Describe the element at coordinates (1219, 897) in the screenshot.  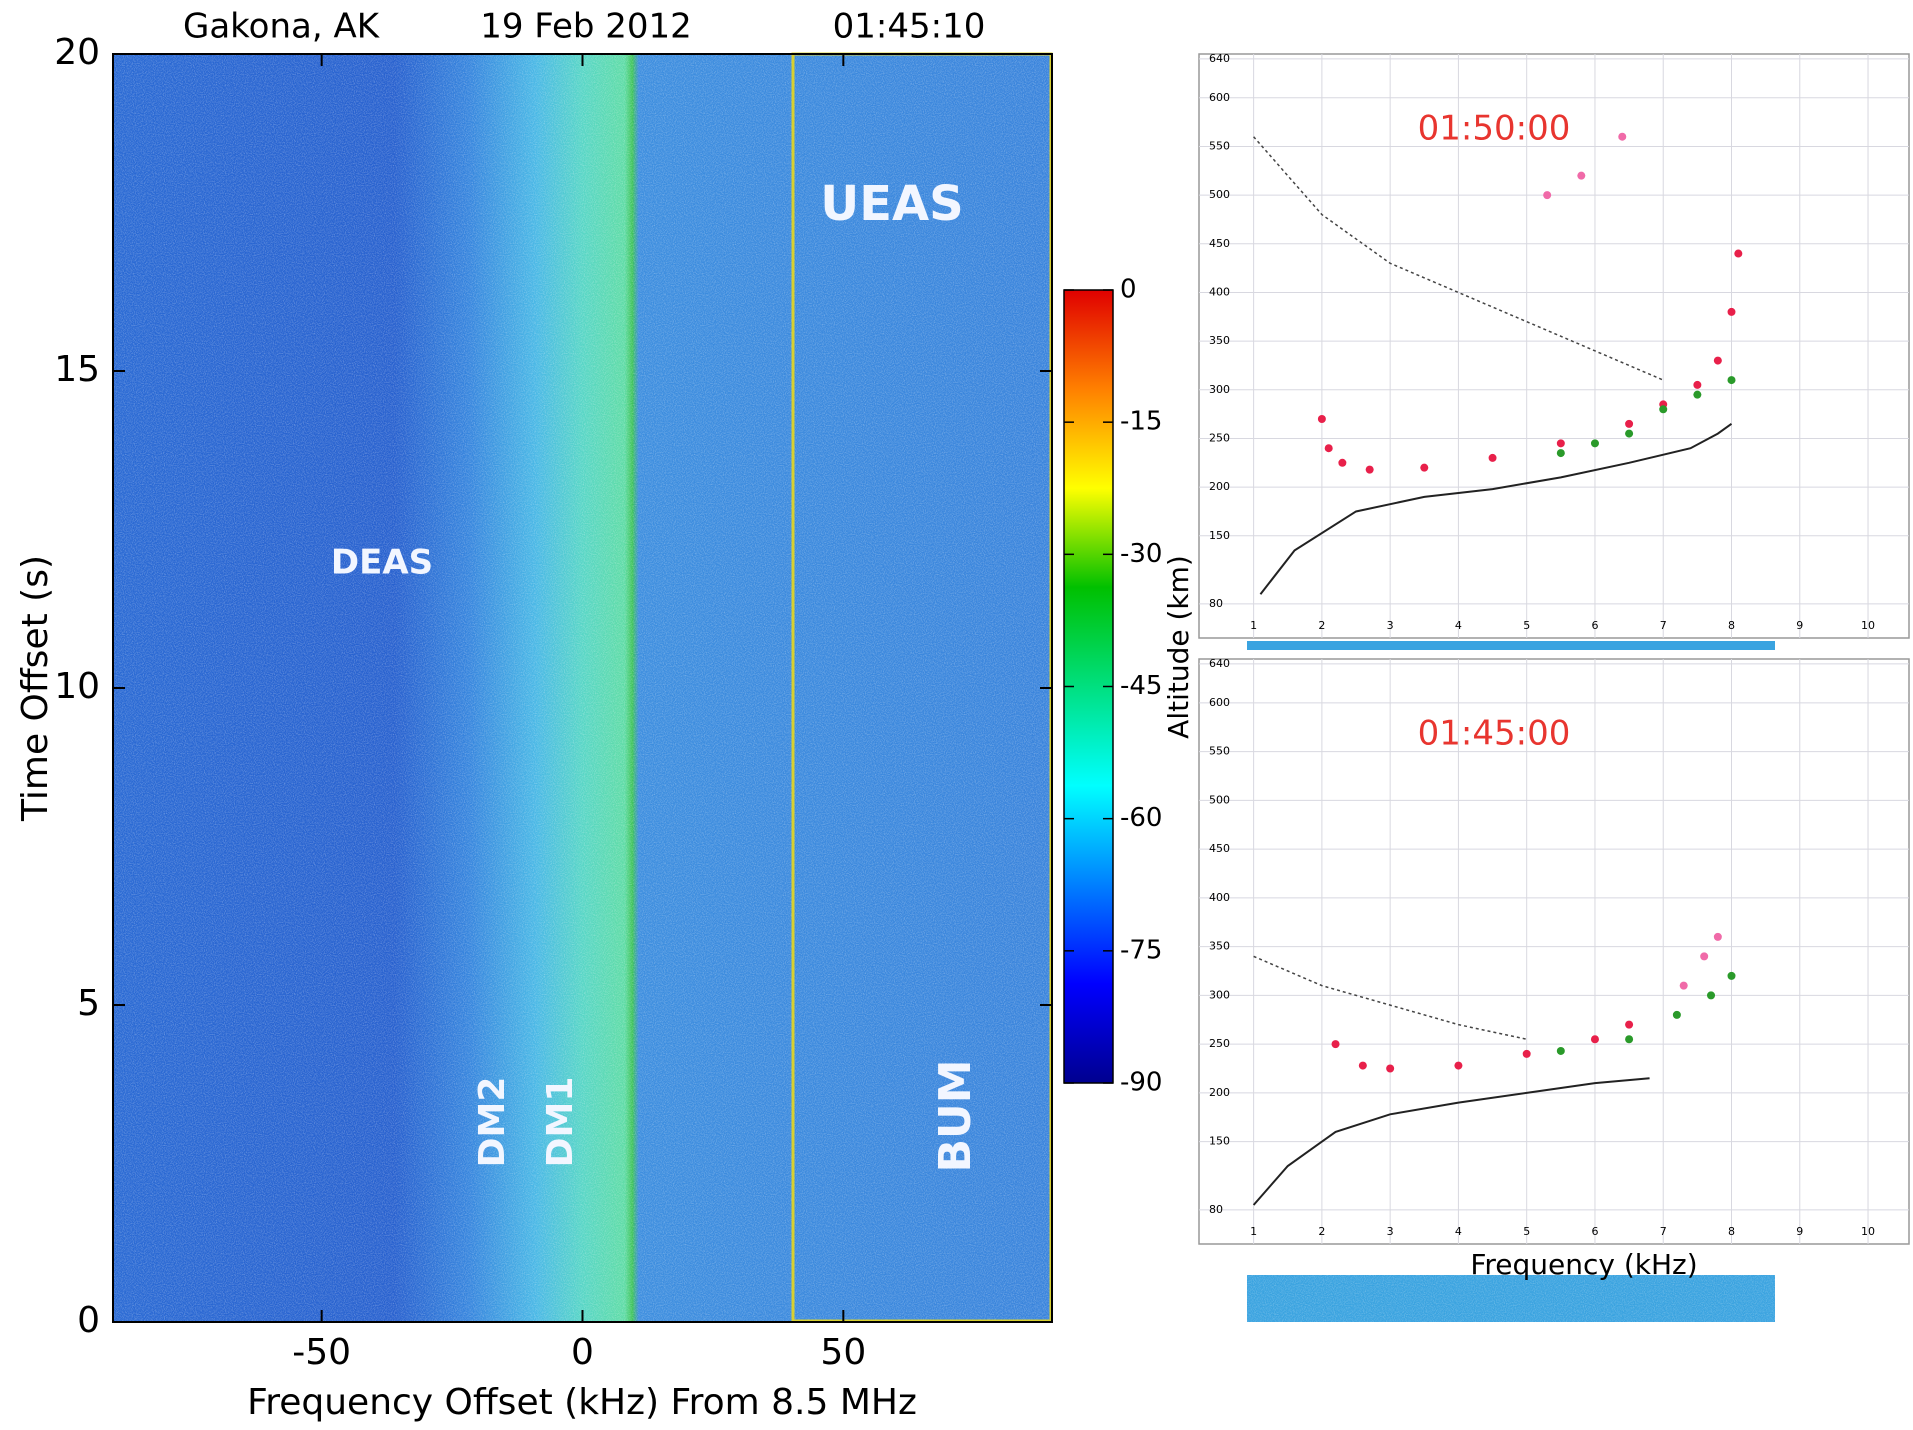
I see `y-tick-label: 400` at that location.